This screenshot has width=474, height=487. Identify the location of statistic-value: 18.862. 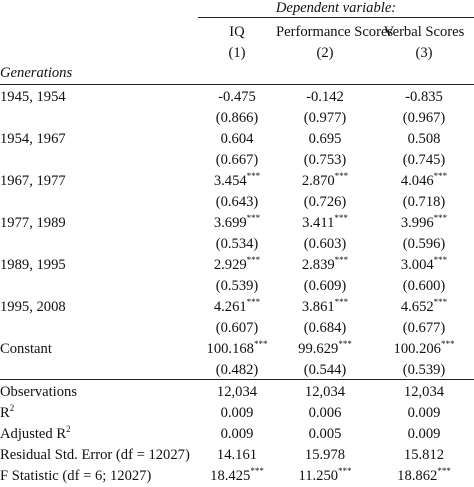
(417, 476).